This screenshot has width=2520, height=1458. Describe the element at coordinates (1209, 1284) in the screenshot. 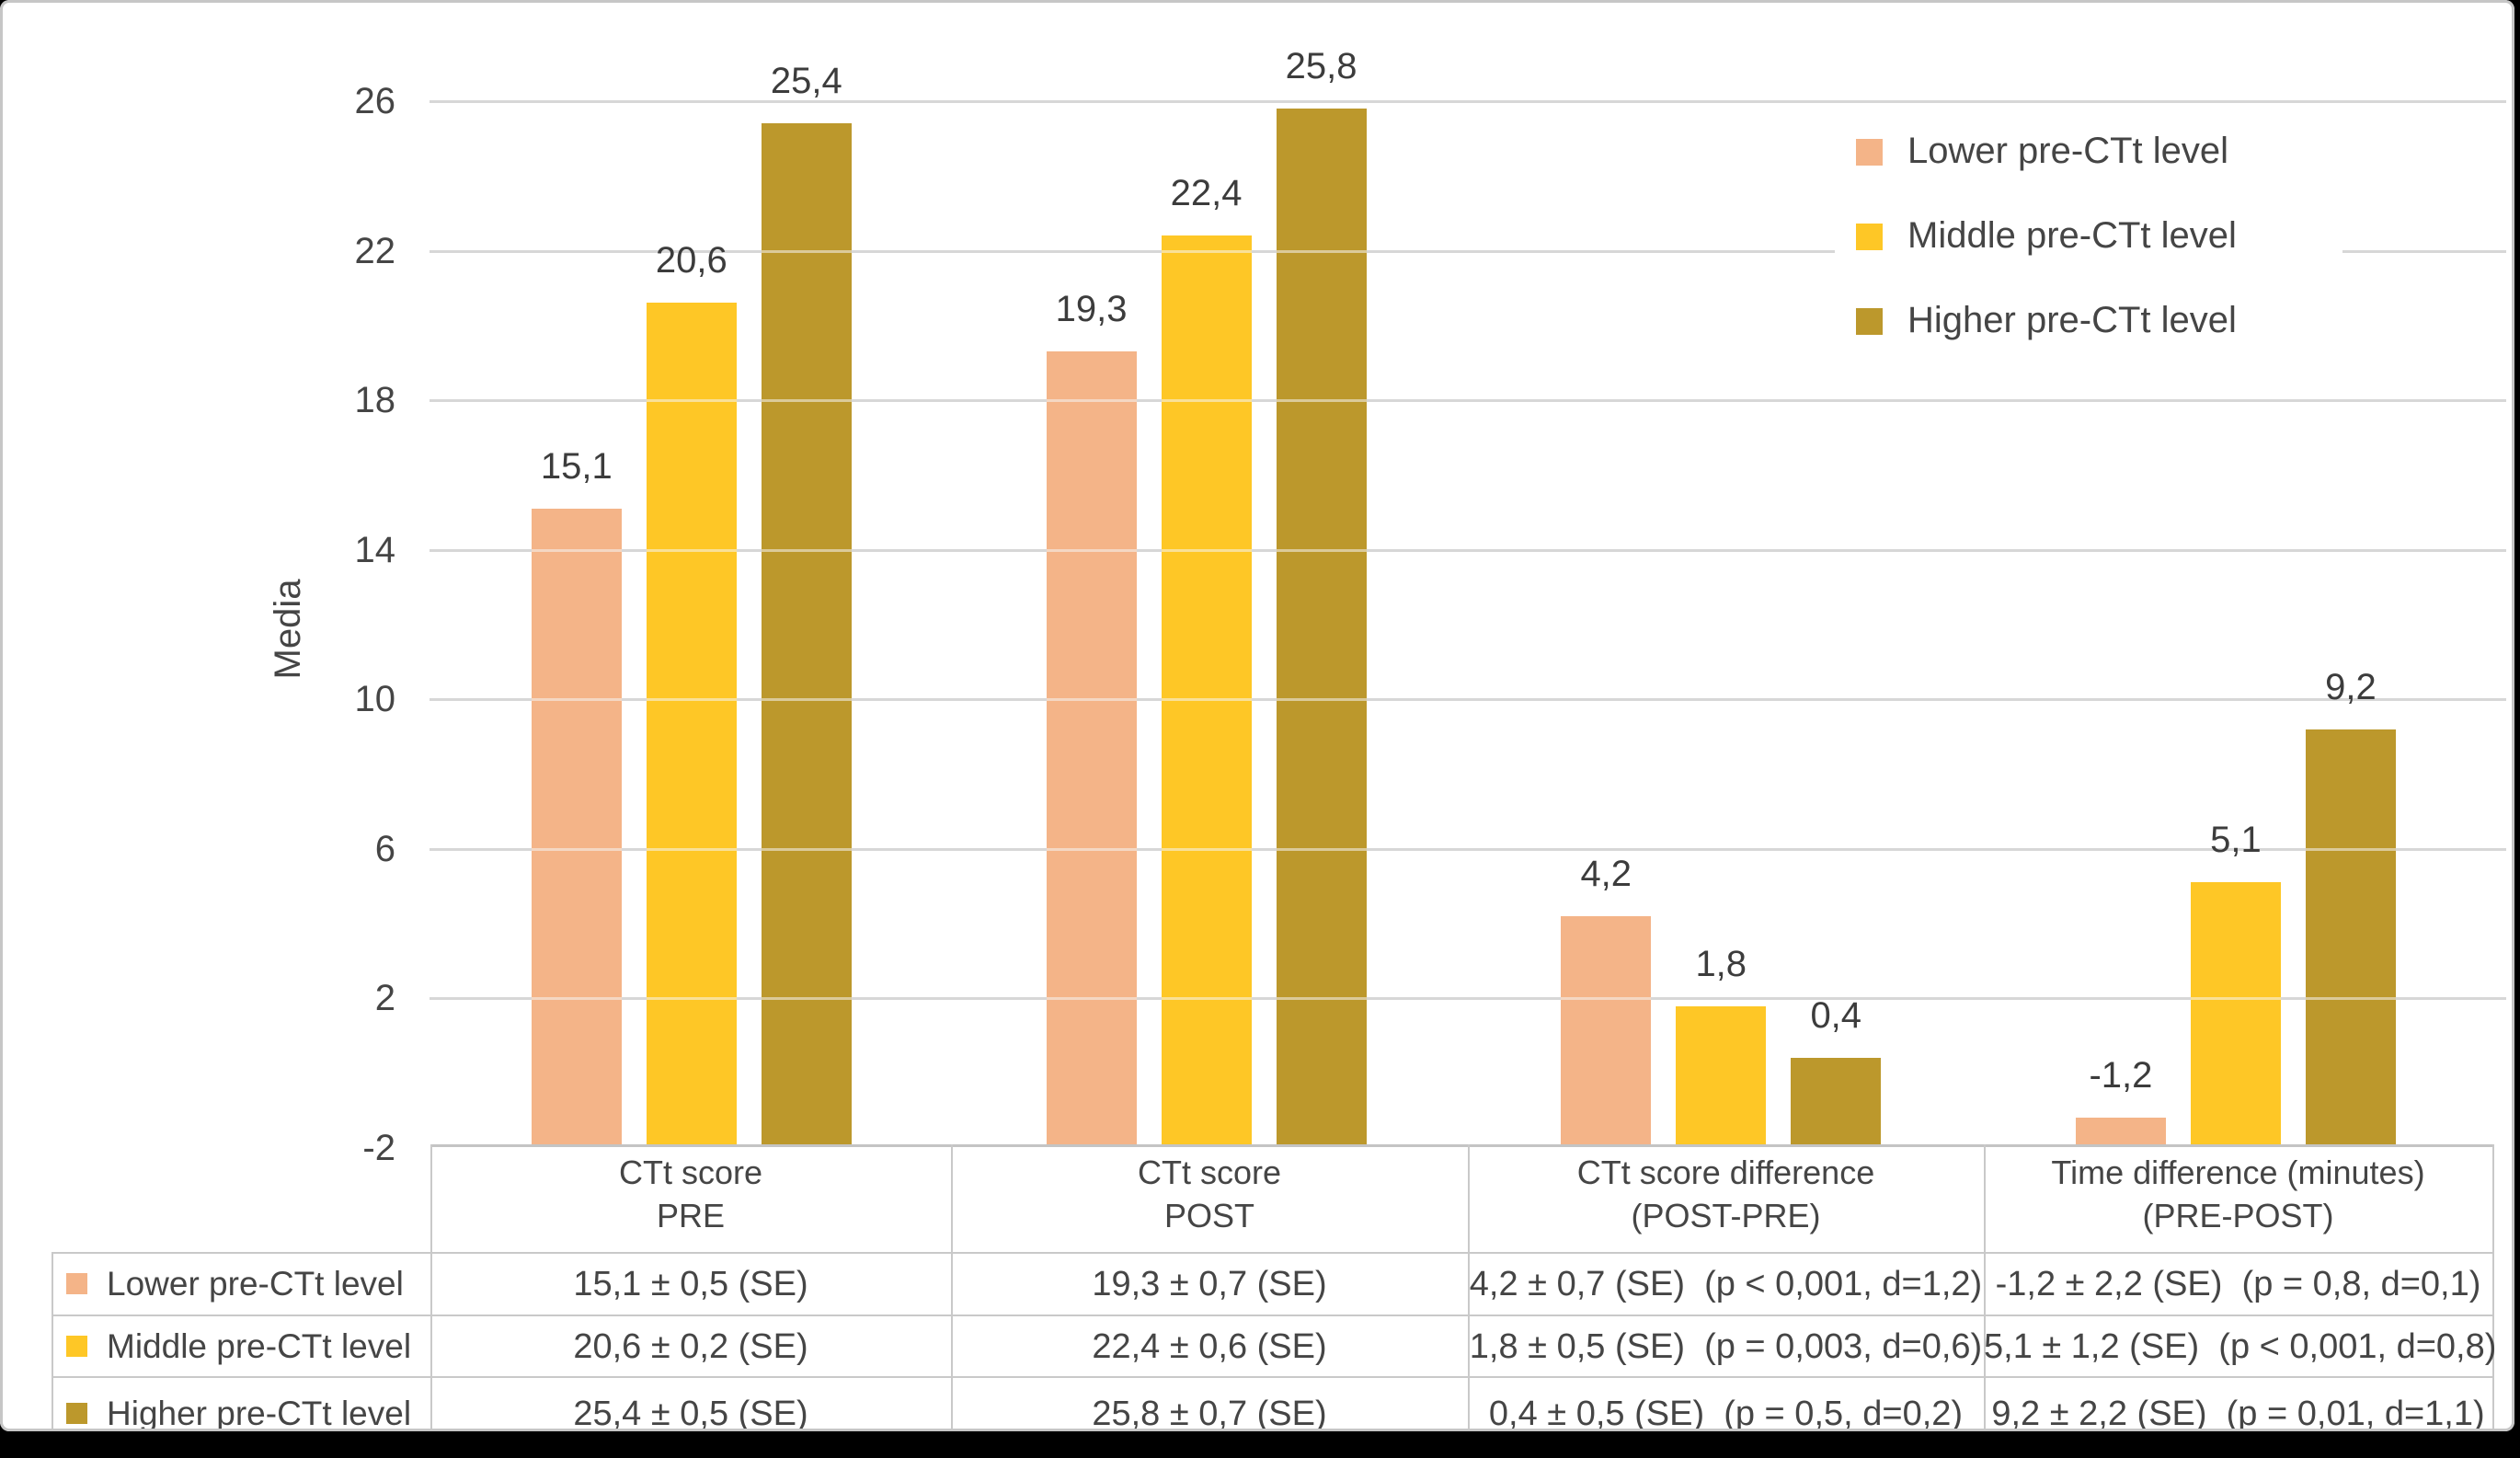

I see `table-data-cell: 19,3 ± 0,7 (SE)` at that location.